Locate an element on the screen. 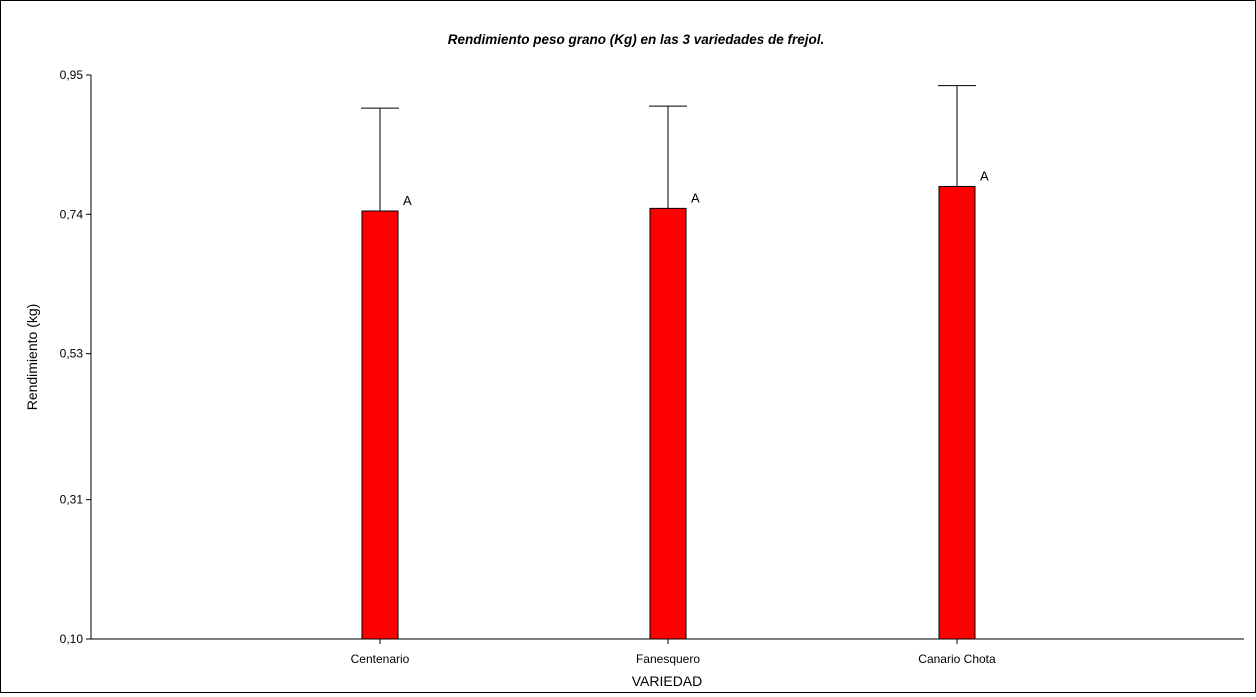 The width and height of the screenshot is (1256, 697). y-axis-label: Rendimiento (kg) is located at coordinates (32, 357).